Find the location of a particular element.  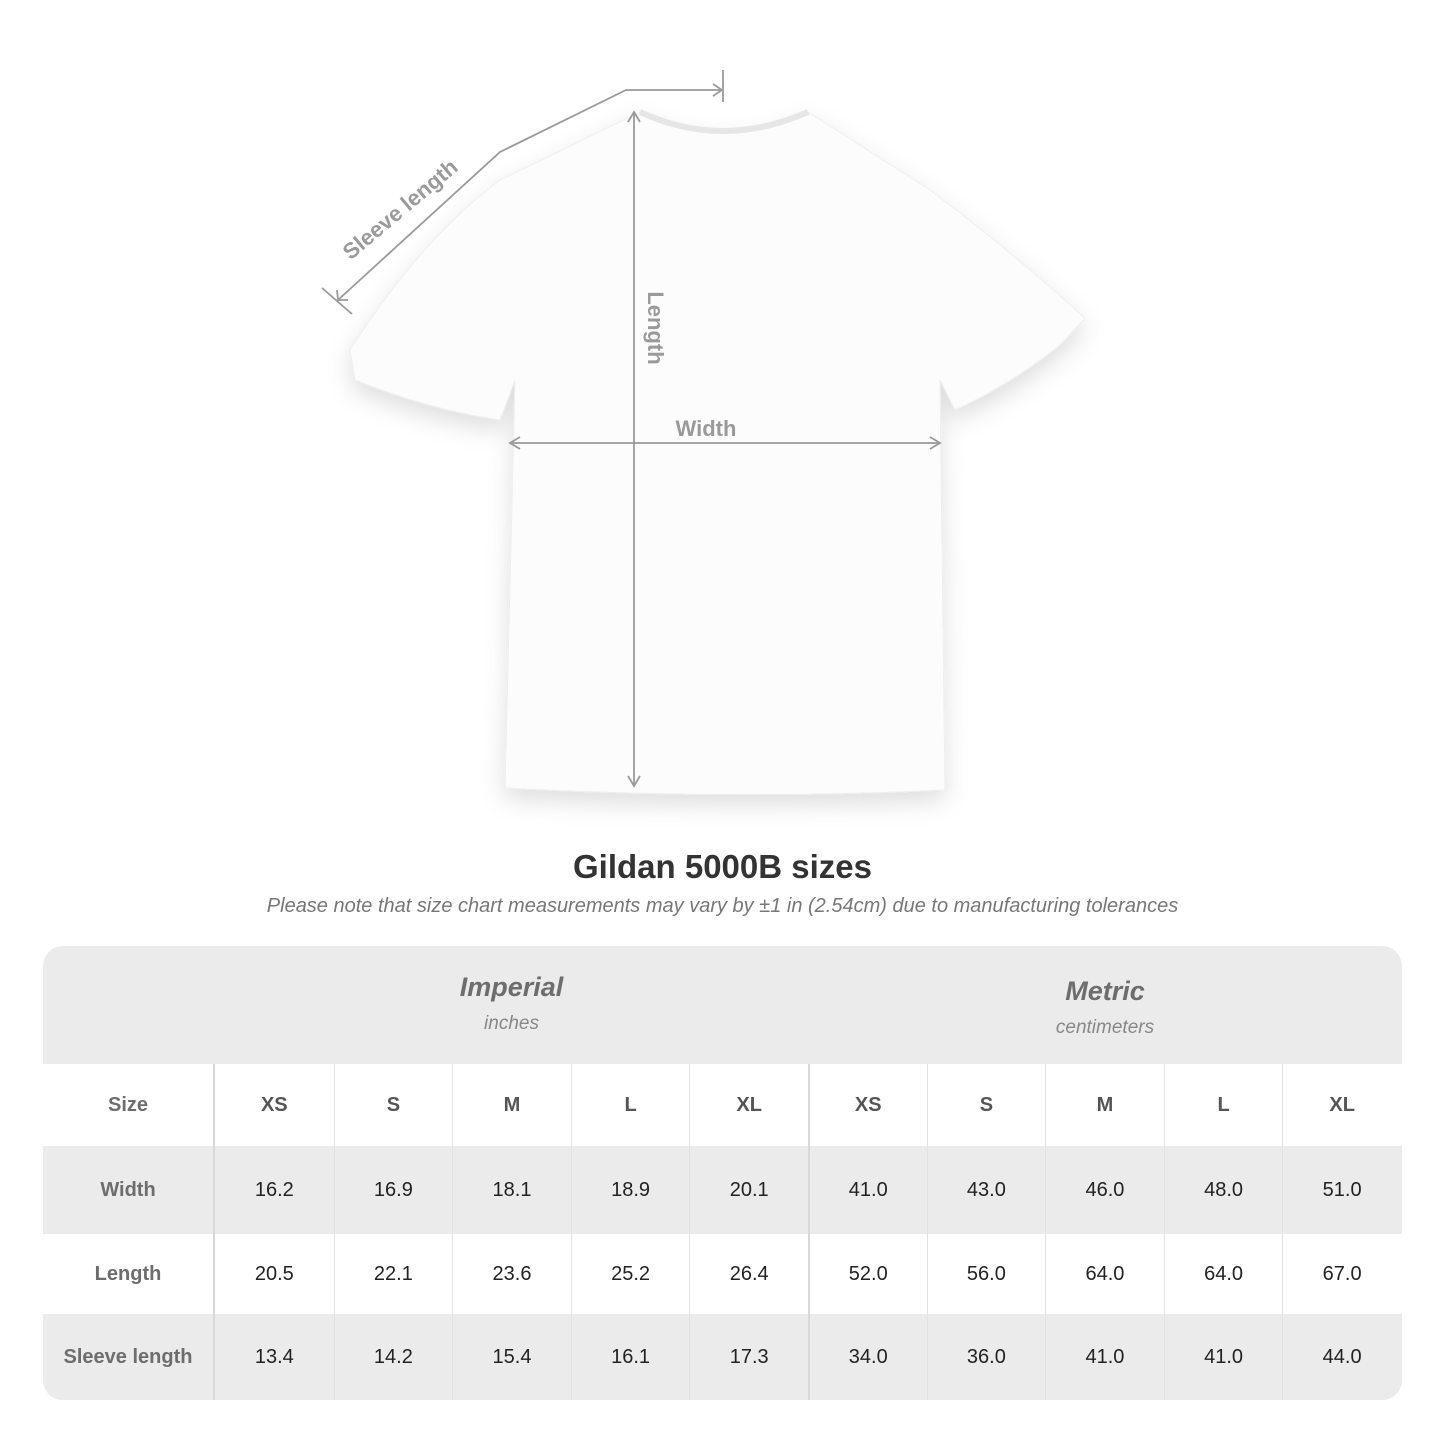

table-cell: 52.0 is located at coordinates (867, 1274).